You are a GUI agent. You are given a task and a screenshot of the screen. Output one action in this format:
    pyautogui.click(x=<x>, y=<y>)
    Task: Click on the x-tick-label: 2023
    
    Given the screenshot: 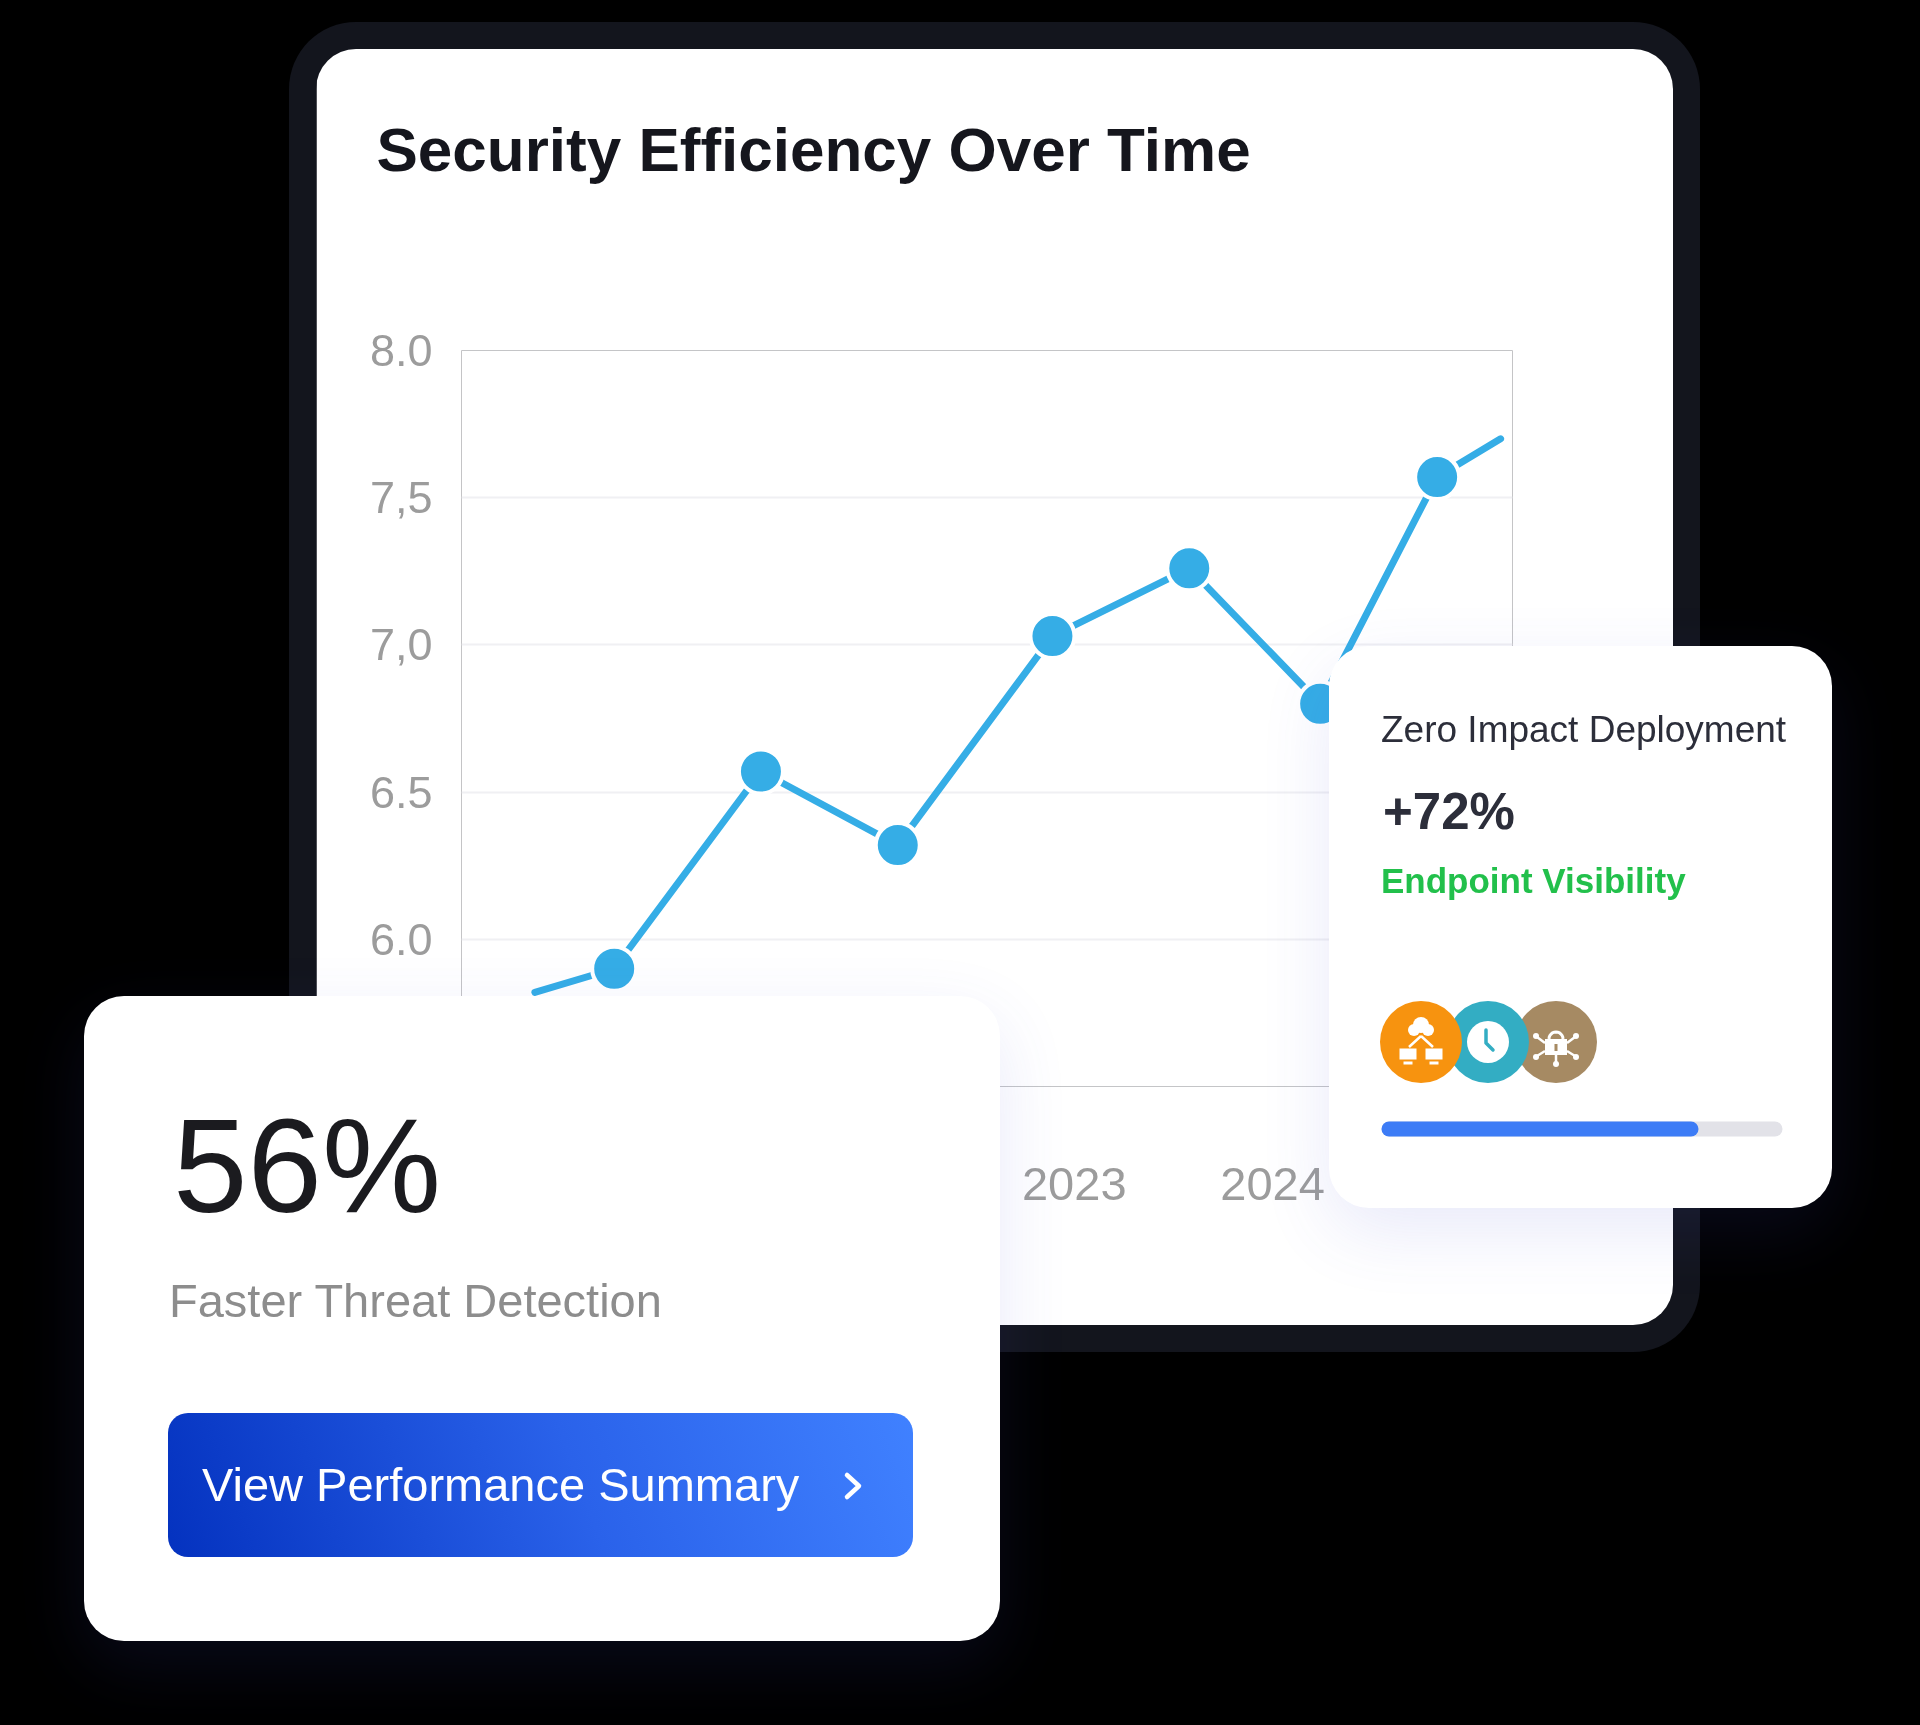 What is the action you would take?
    pyautogui.click(x=1074, y=1183)
    